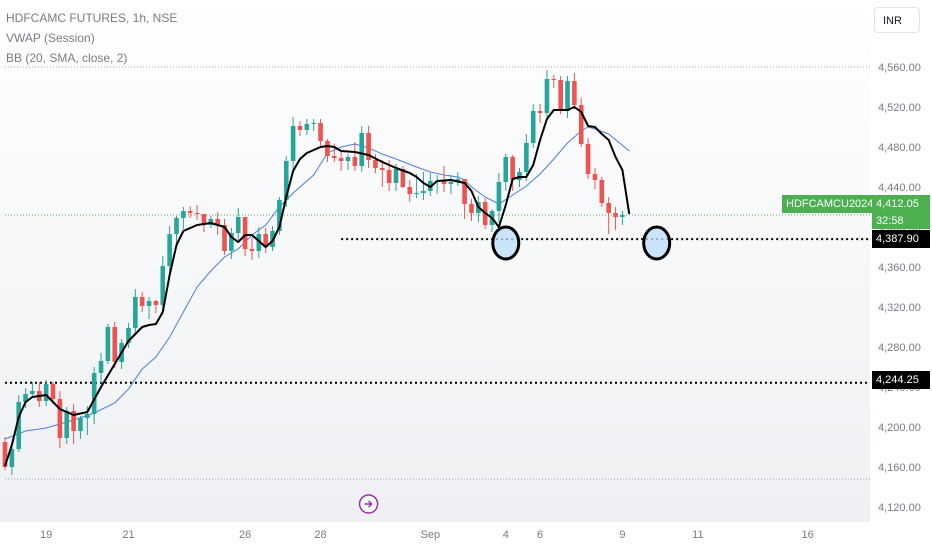 Image resolution: width=932 pixels, height=550 pixels. Describe the element at coordinates (901, 221) in the screenshot. I see `countdown-tag: 32:58` at that location.